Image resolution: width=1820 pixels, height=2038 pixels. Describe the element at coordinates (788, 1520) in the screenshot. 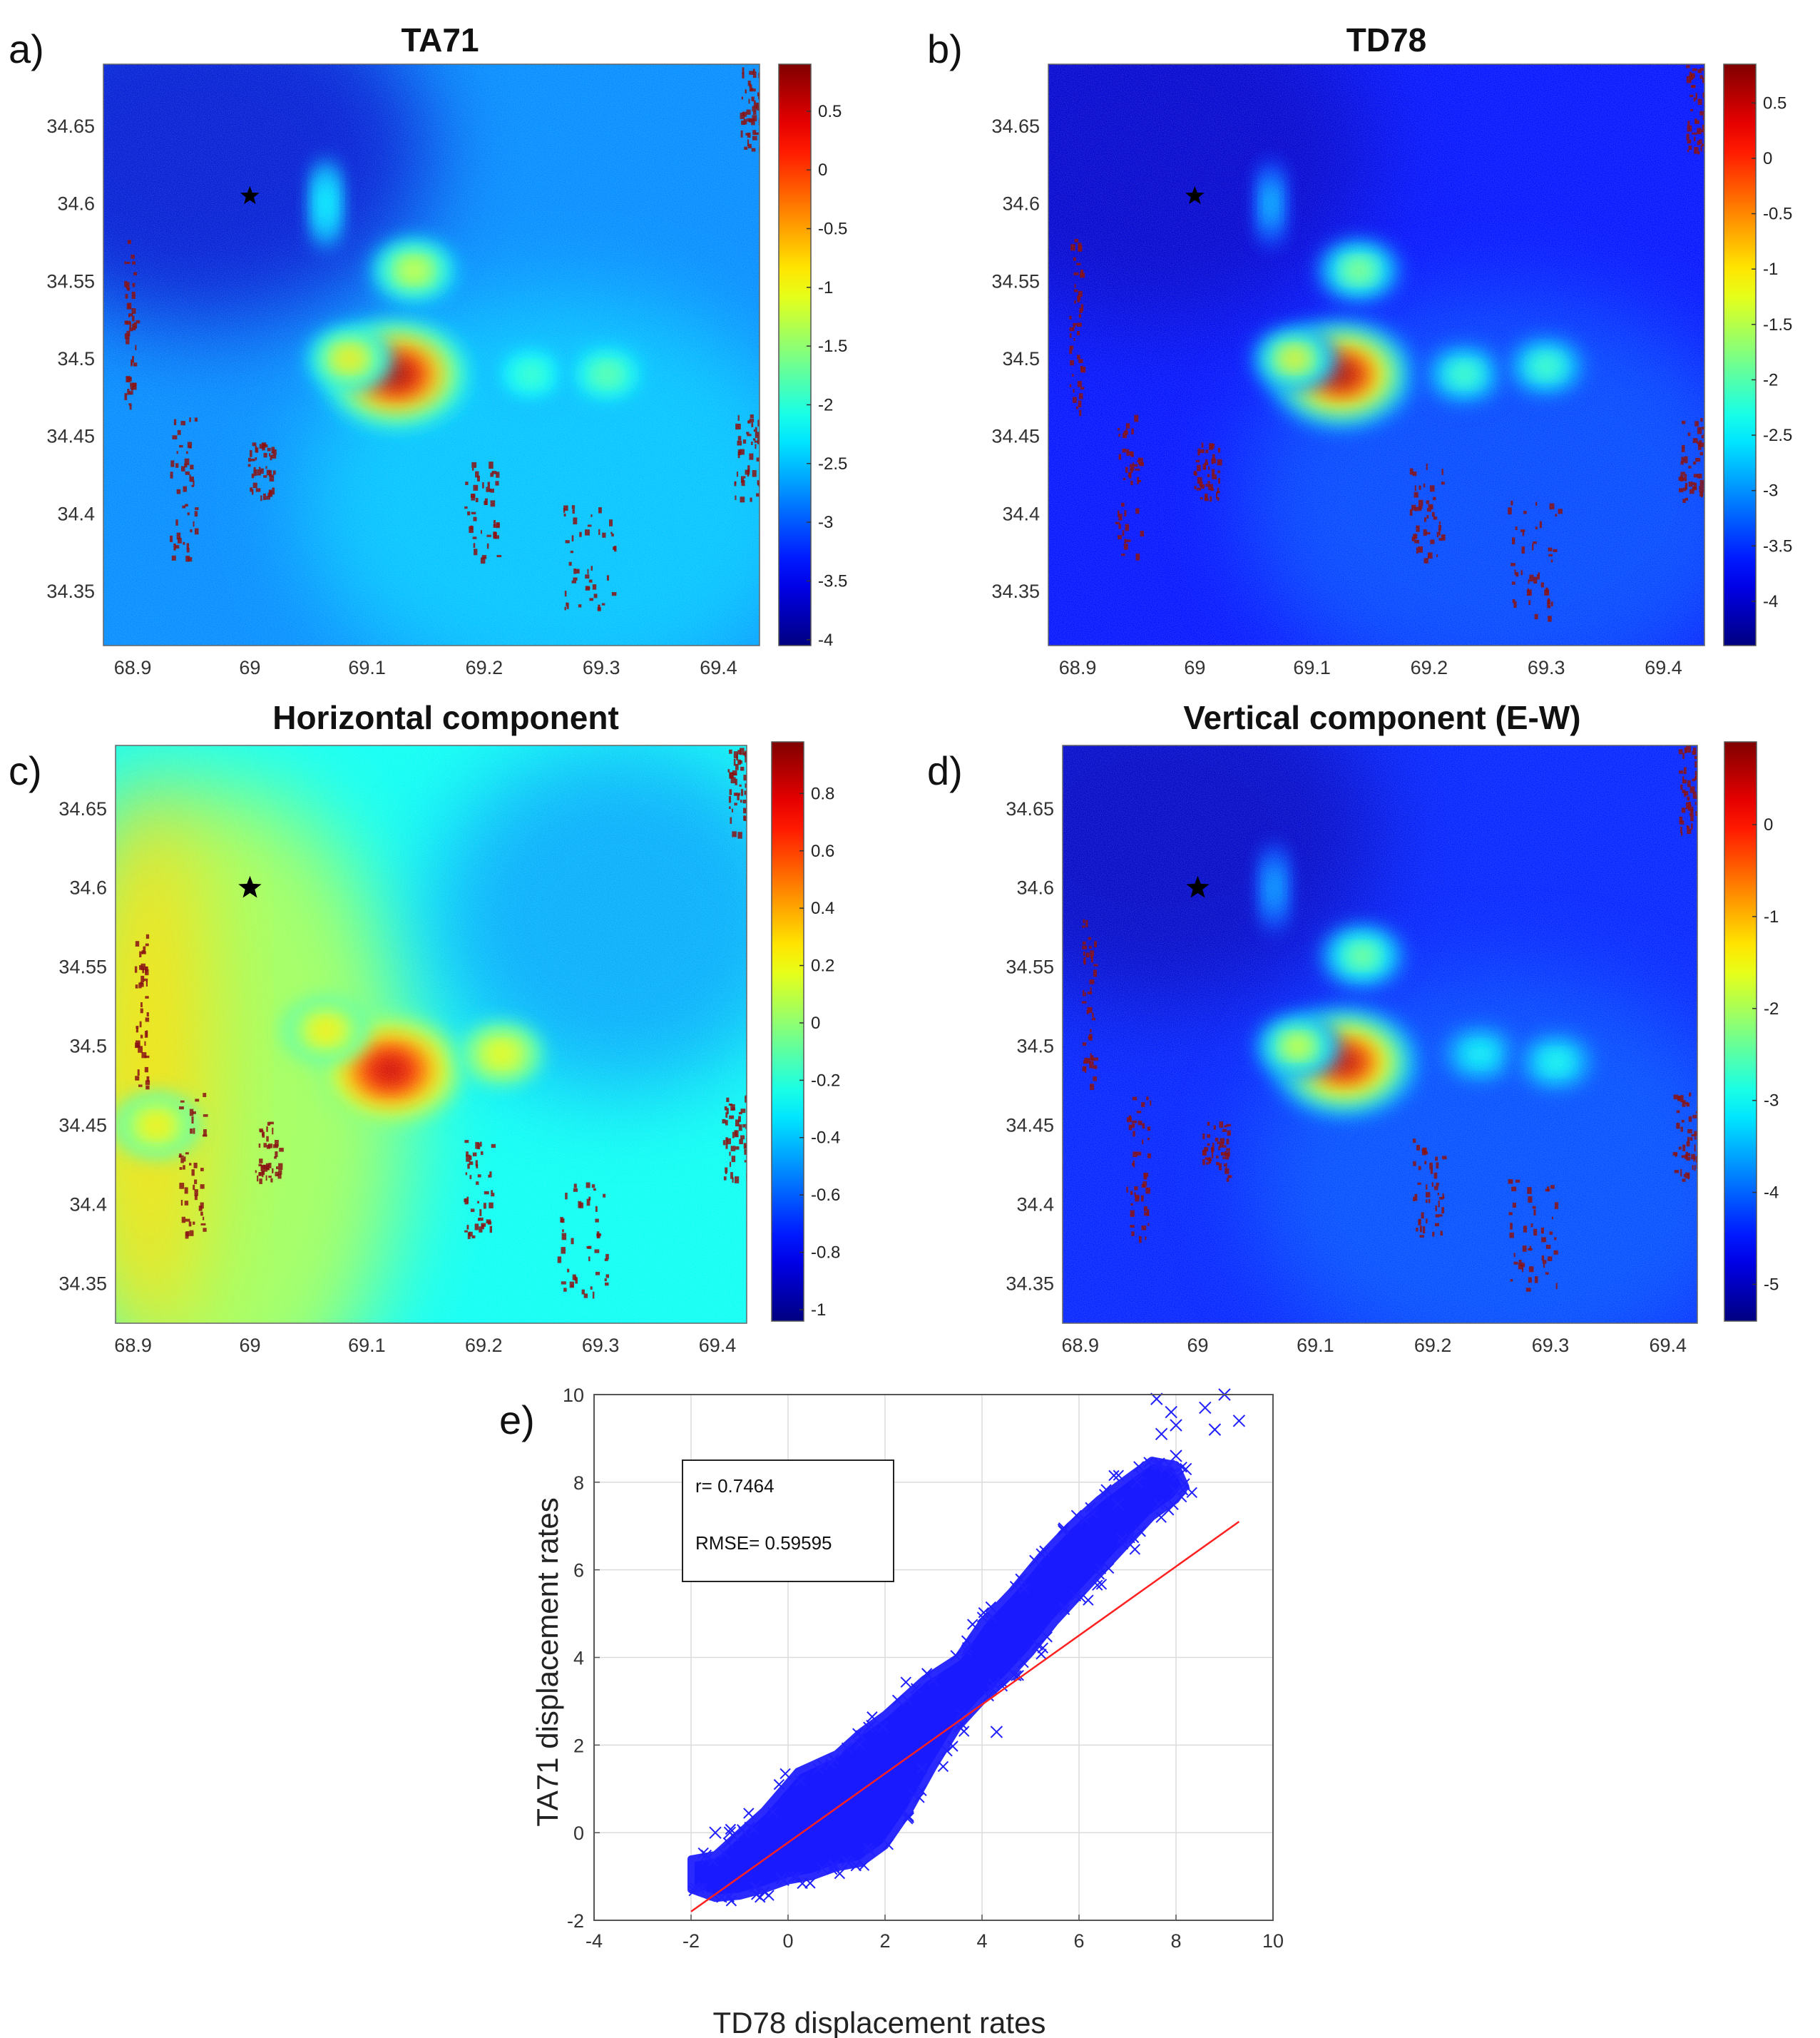

I see `stats-legend-box` at that location.